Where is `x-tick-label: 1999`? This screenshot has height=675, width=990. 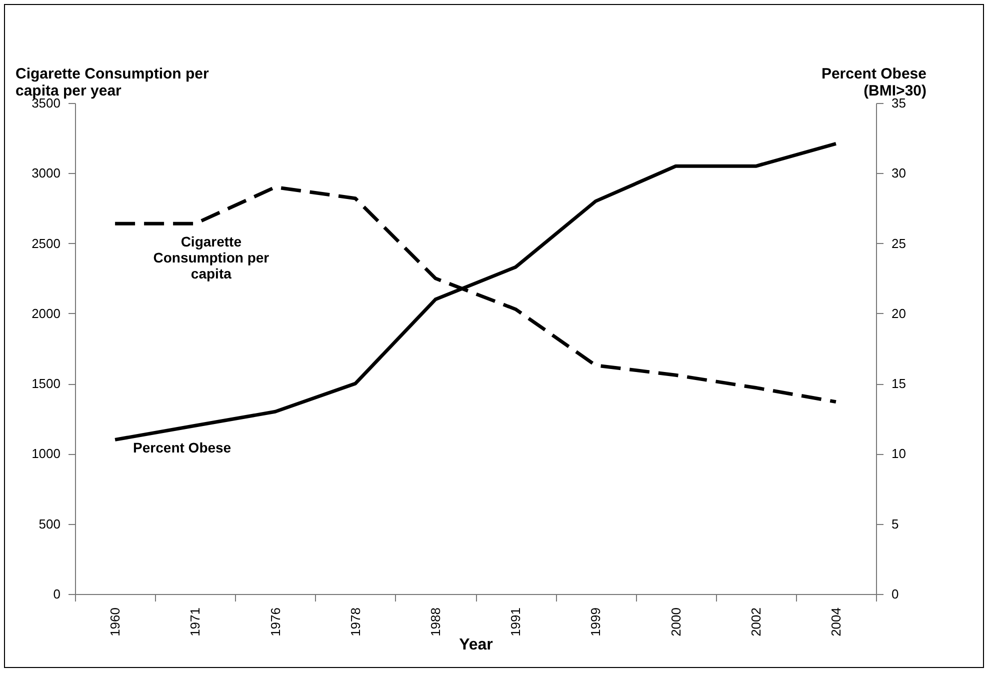
x-tick-label: 1999 is located at coordinates (596, 622).